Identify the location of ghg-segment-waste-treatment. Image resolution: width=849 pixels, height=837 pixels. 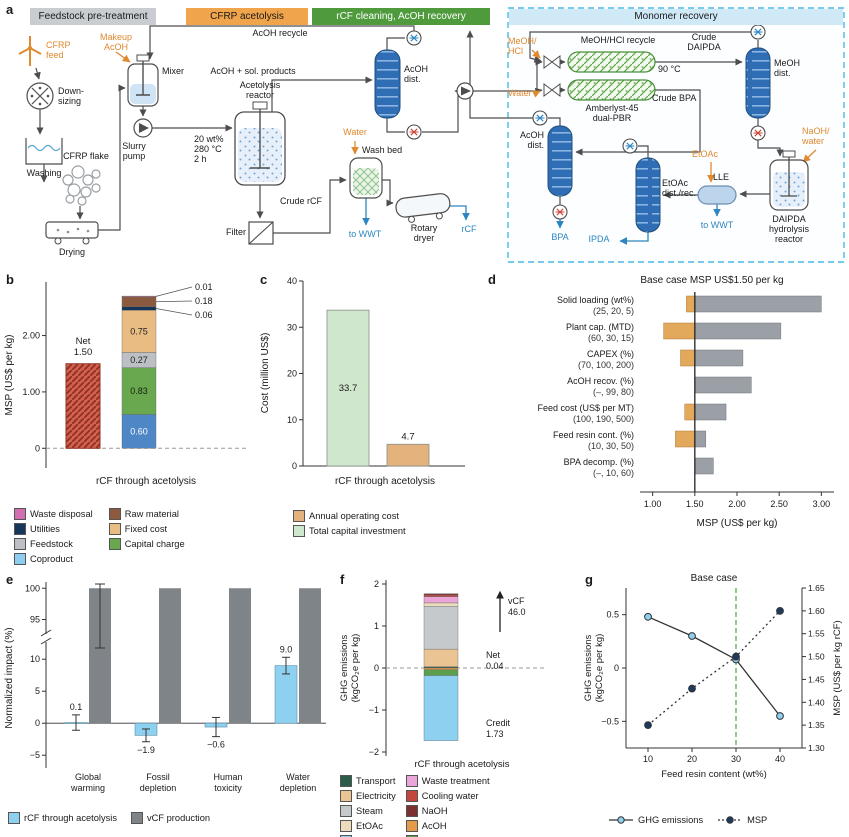
(441, 600).